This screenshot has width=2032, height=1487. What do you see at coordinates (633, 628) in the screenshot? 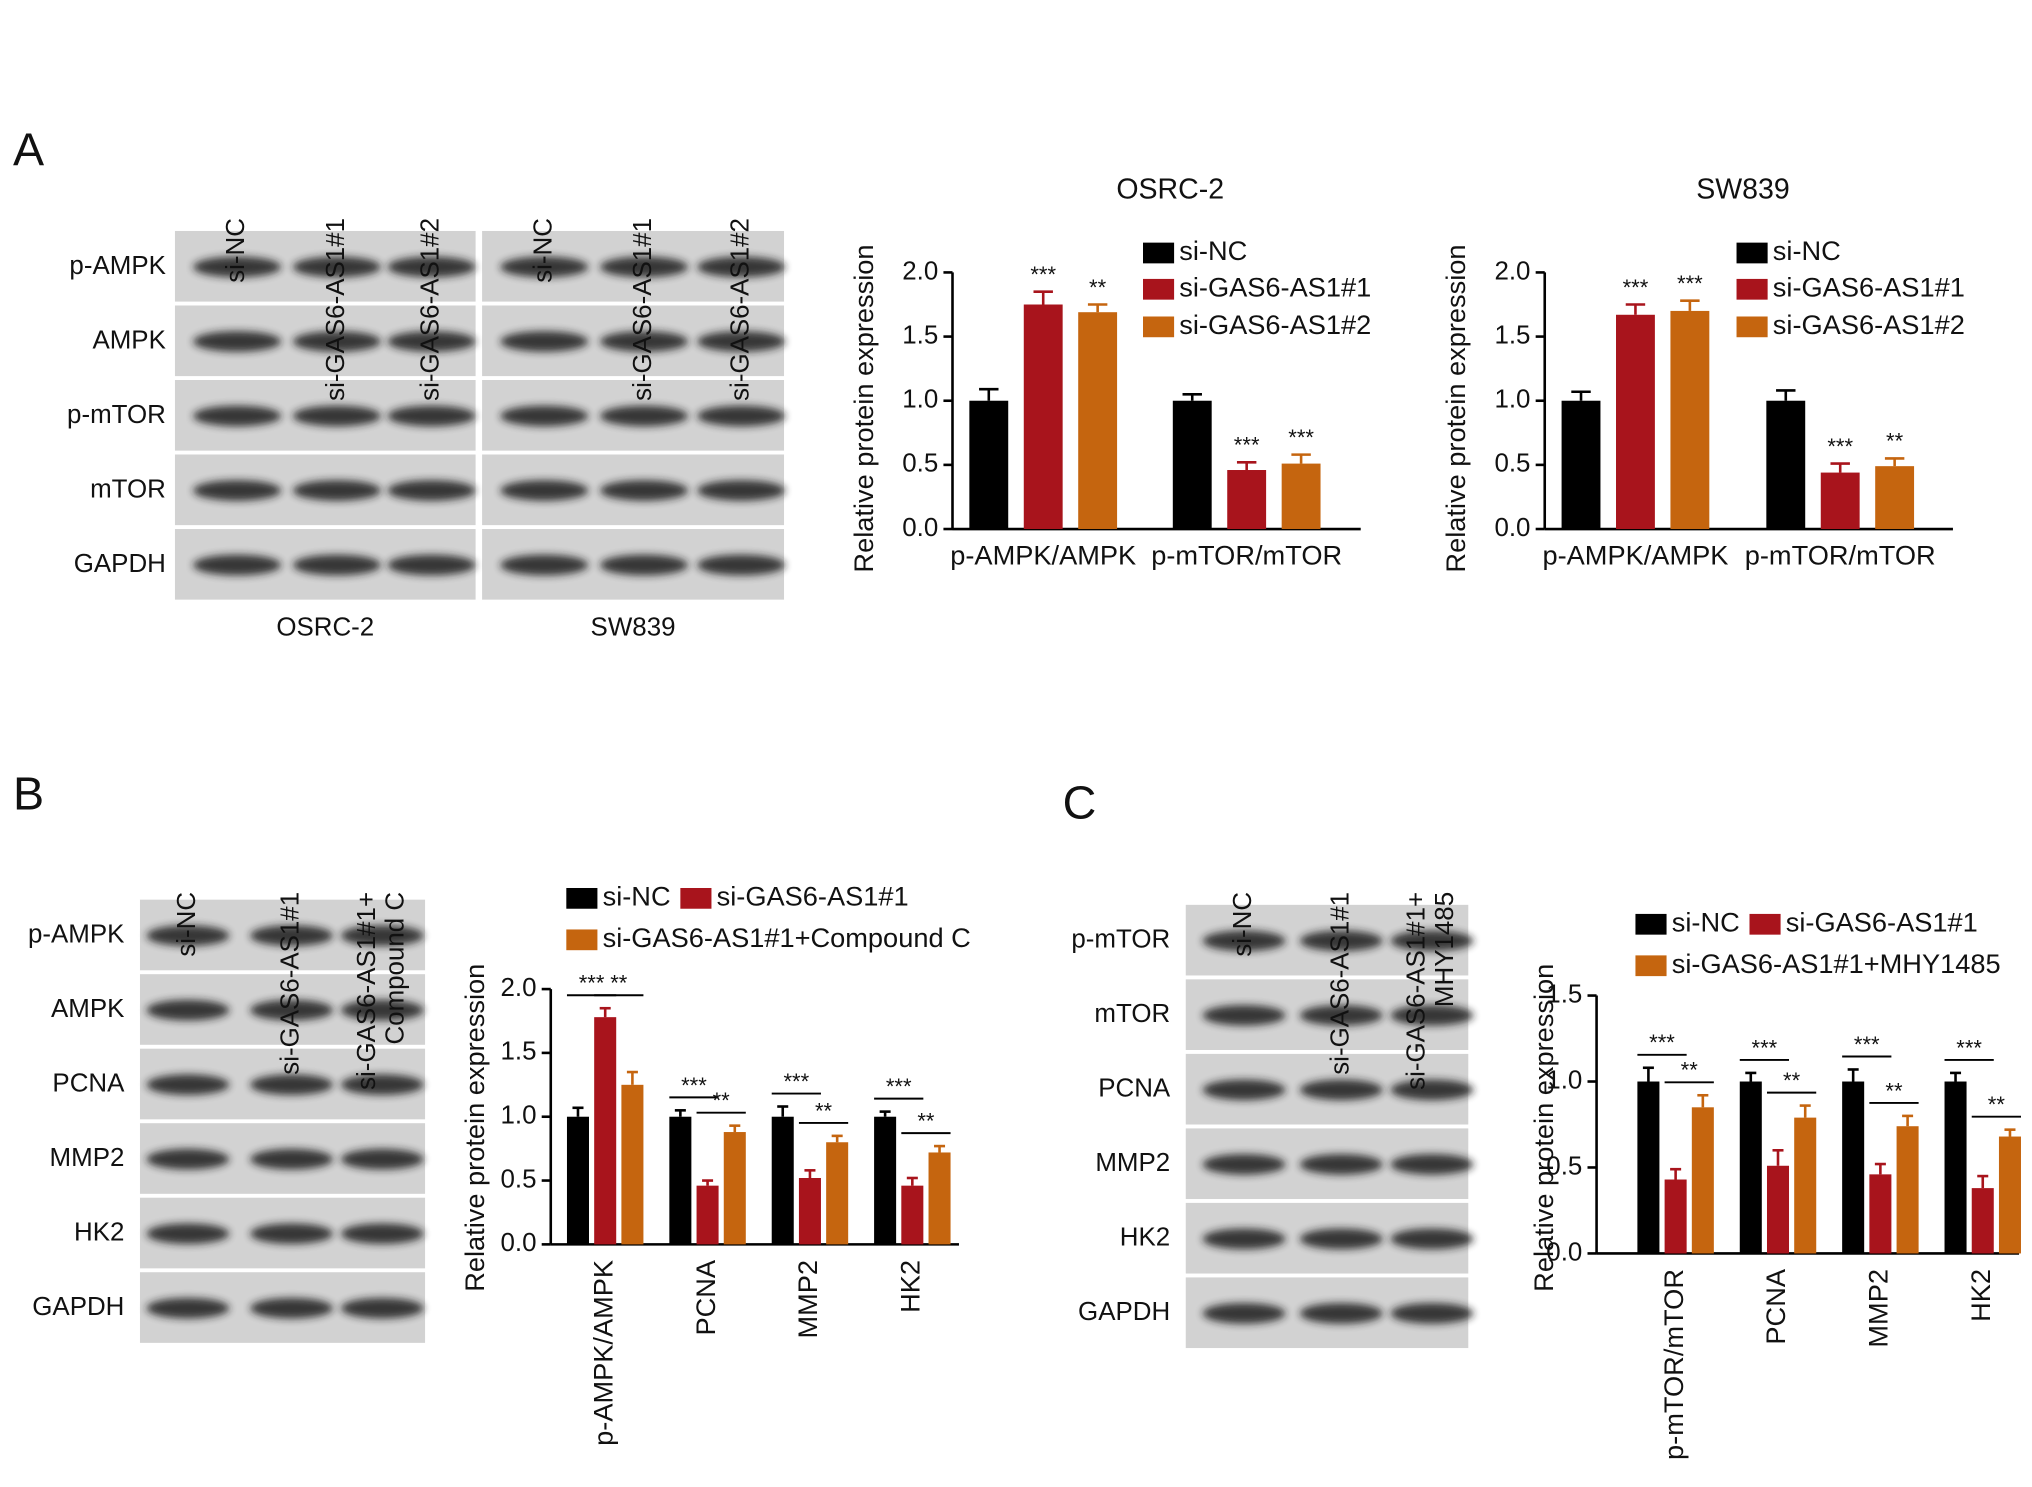
I see `blot-group-label: SW839` at bounding box center [633, 628].